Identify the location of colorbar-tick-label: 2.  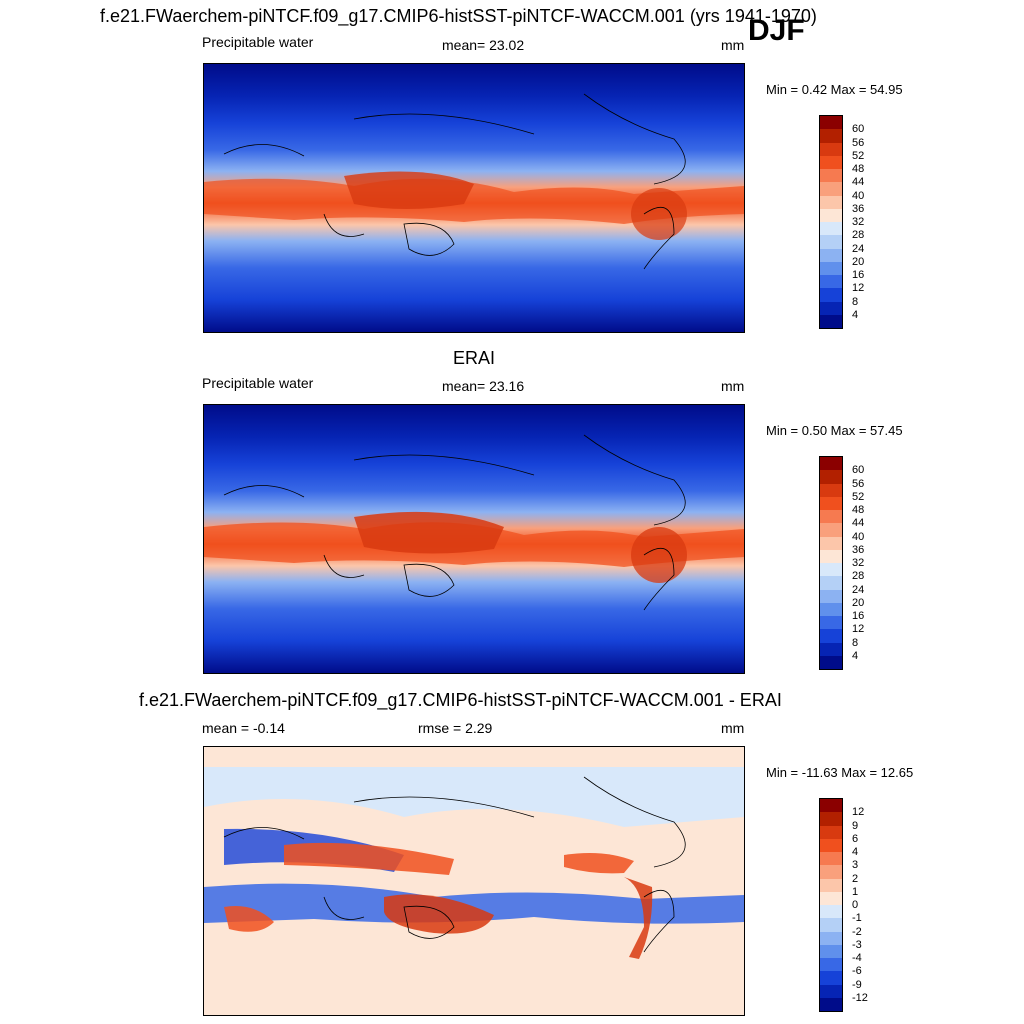
(855, 878).